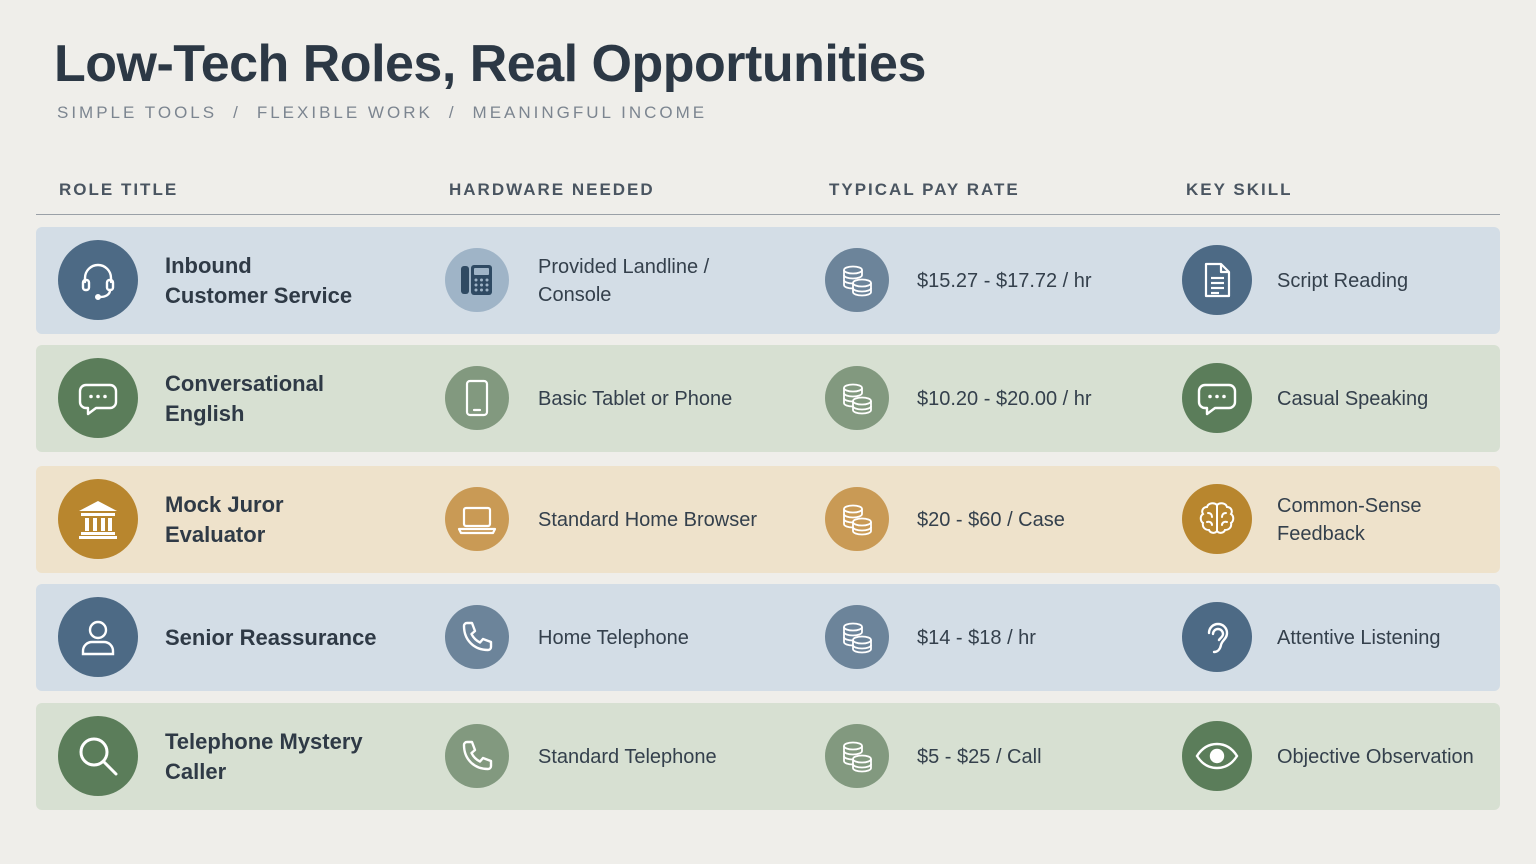  Describe the element at coordinates (98, 637) in the screenshot. I see `person-icon` at that location.